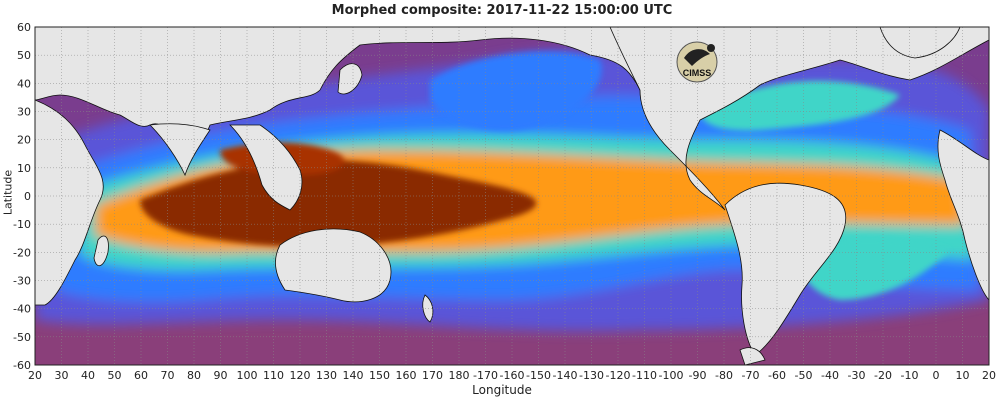  I want to click on x-tick-label: 180, so click(459, 375).